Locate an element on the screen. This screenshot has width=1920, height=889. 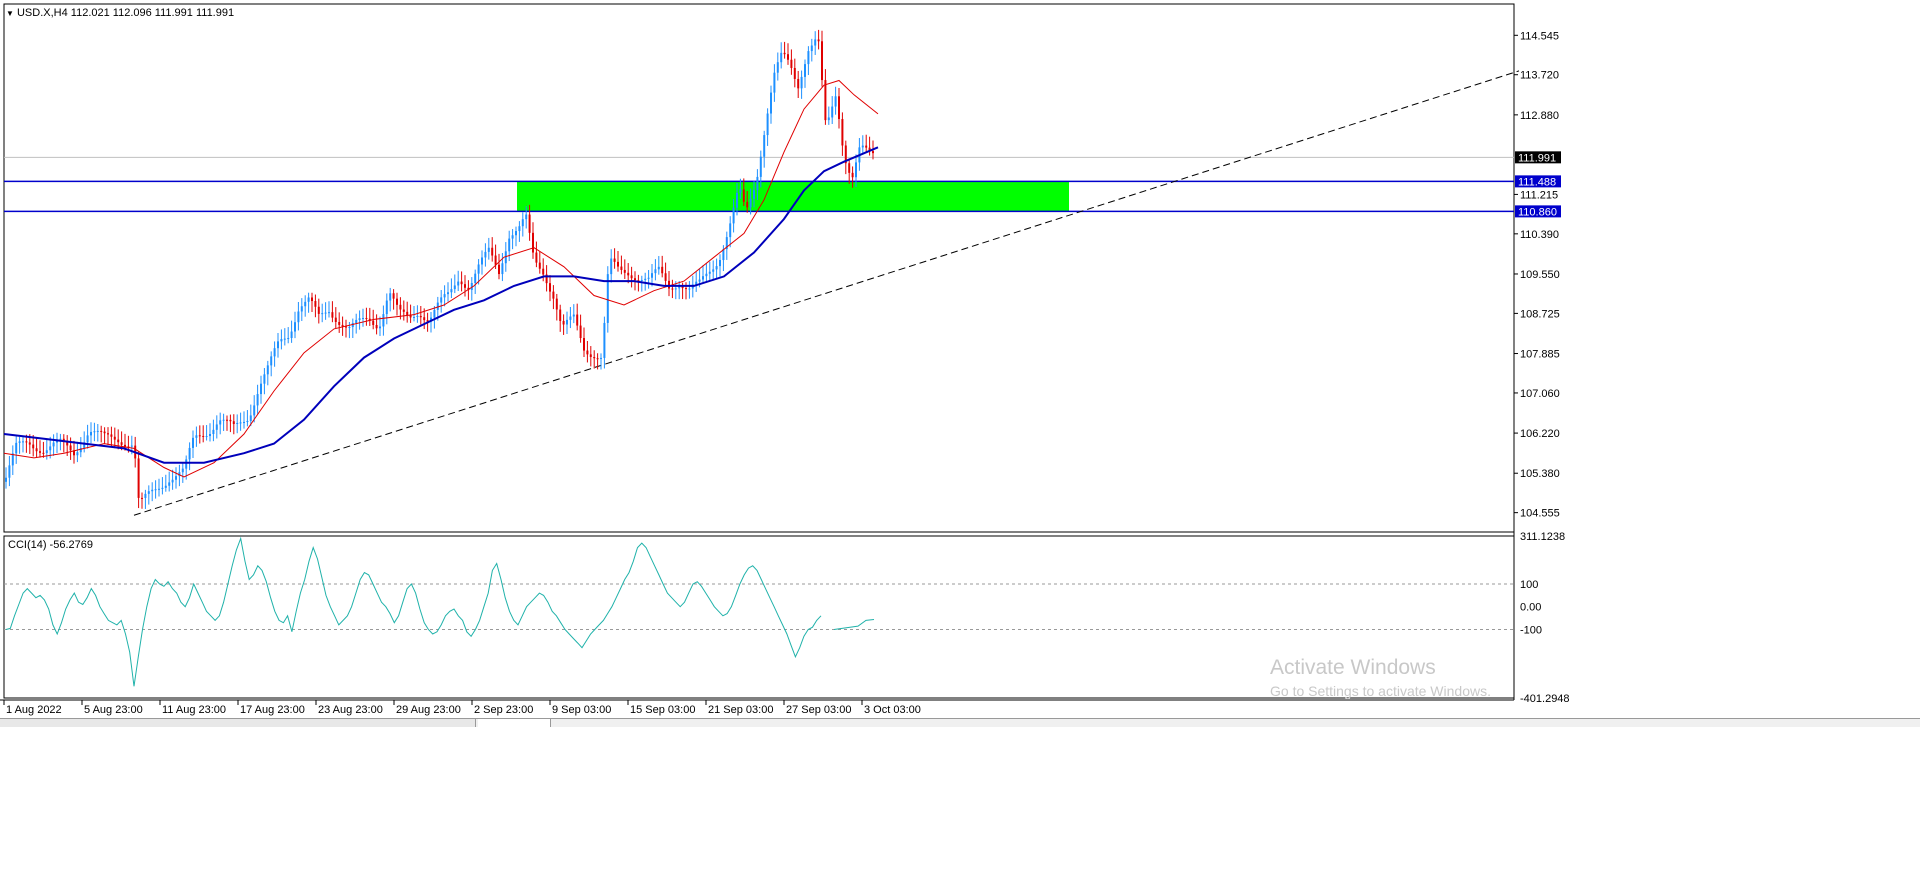
x-tick-label: 29 Aug 23:00 is located at coordinates (428, 710).